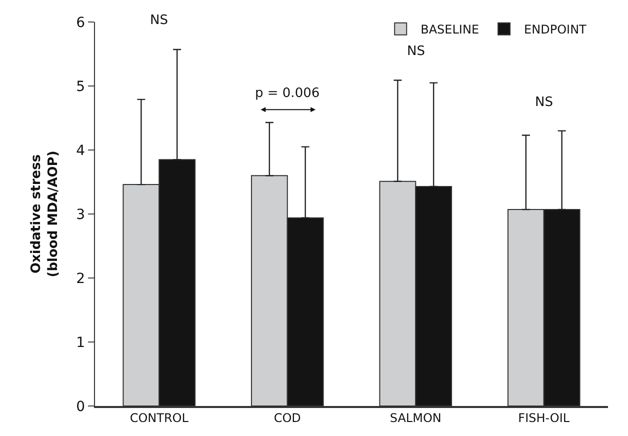 The image size is (628, 436). Describe the element at coordinates (81, 214) in the screenshot. I see `y-tick-label: 3` at that location.